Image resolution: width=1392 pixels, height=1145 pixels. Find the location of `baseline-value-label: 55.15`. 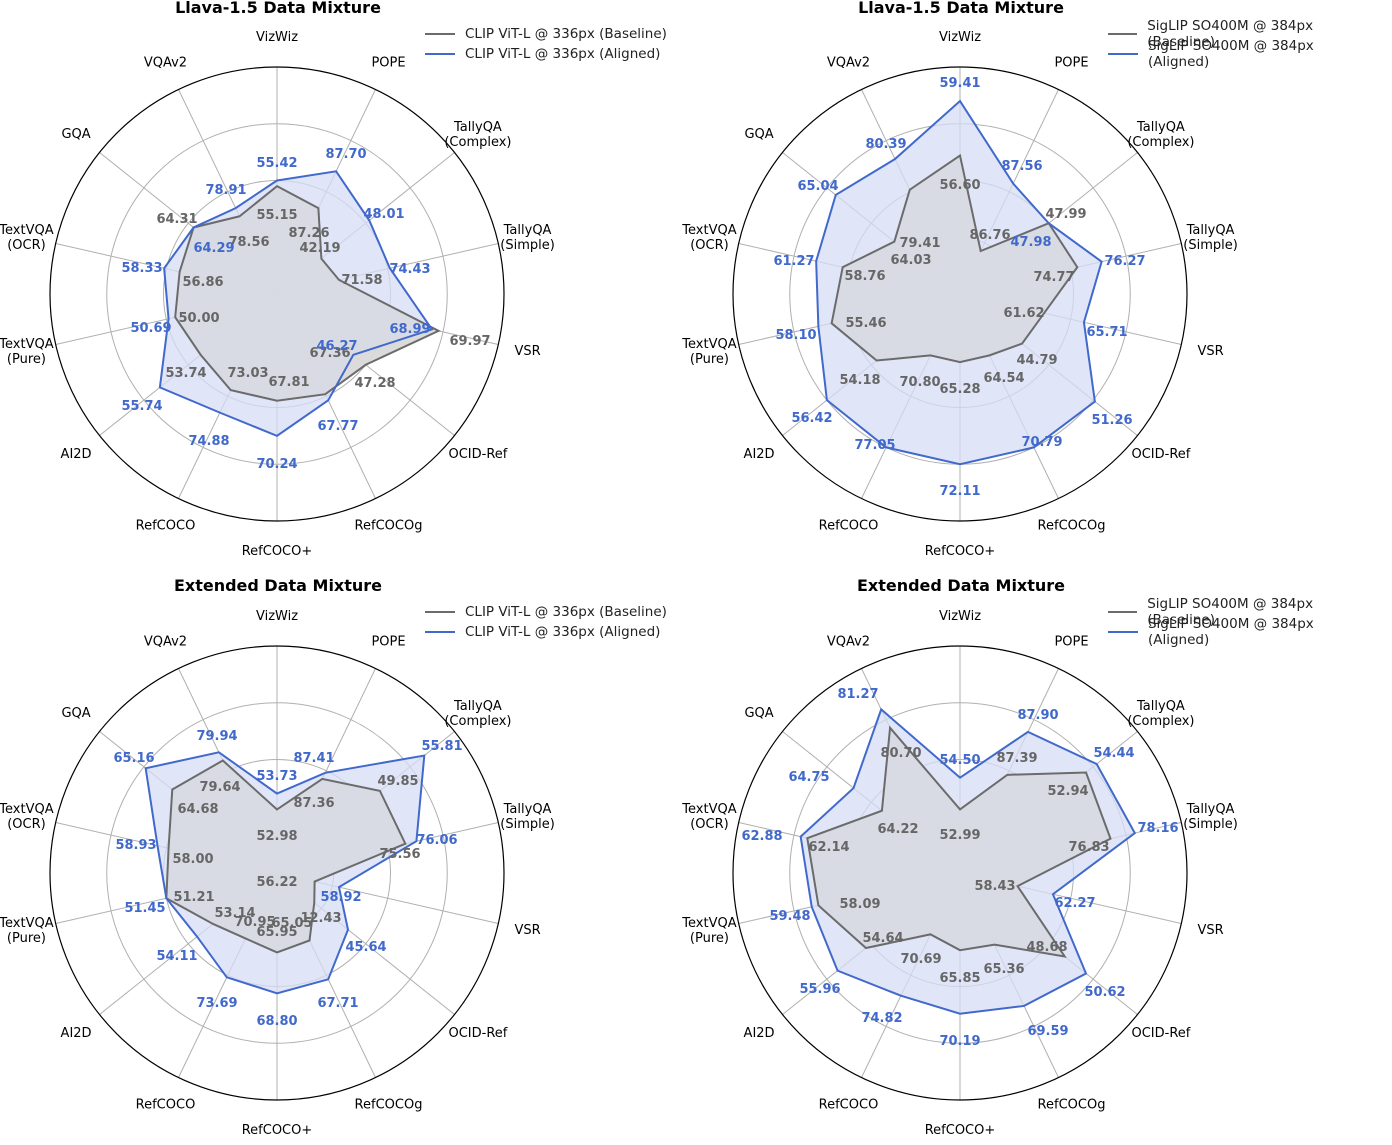

baseline-value-label: 55.15 is located at coordinates (276, 215).